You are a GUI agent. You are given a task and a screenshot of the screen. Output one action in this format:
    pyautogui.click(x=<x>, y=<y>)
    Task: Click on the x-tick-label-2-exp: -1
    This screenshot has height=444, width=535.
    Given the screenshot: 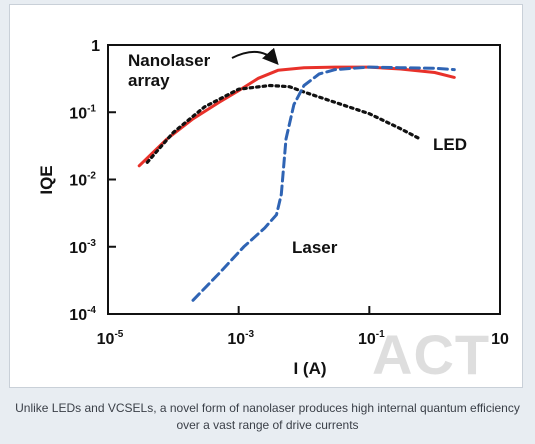 What is the action you would take?
    pyautogui.click(x=380, y=334)
    